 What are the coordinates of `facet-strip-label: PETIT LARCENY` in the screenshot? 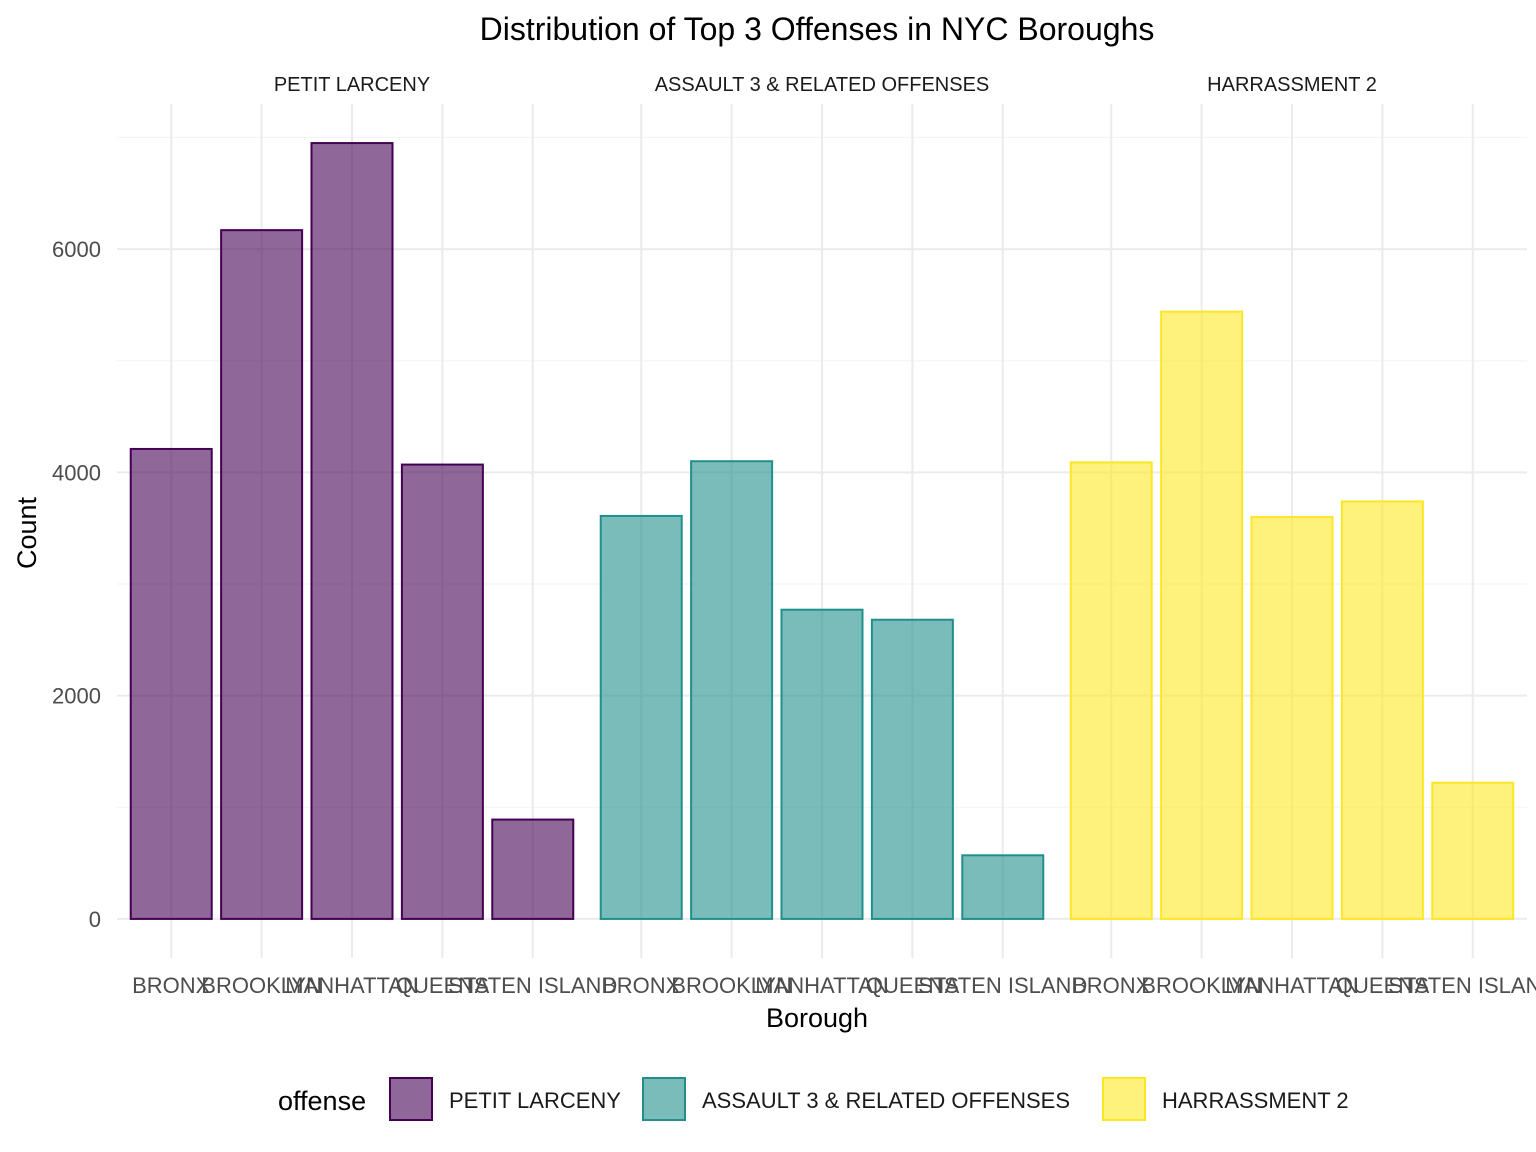 It's located at (352, 85).